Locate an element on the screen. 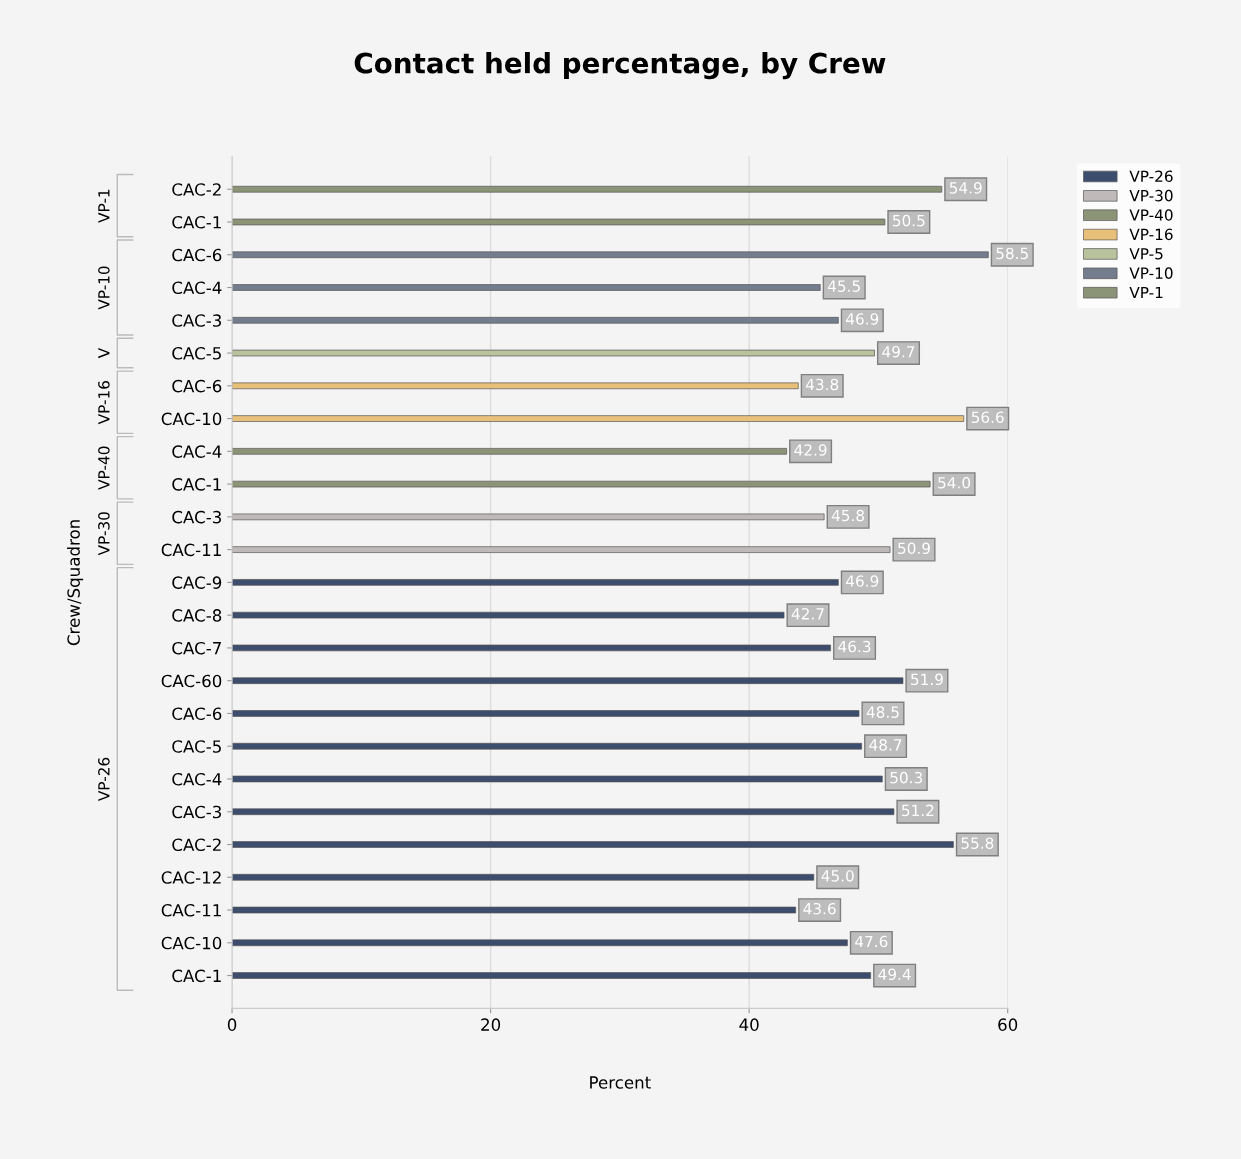 This screenshot has height=1159, width=1241. text: VP-1 is located at coordinates (104, 206).